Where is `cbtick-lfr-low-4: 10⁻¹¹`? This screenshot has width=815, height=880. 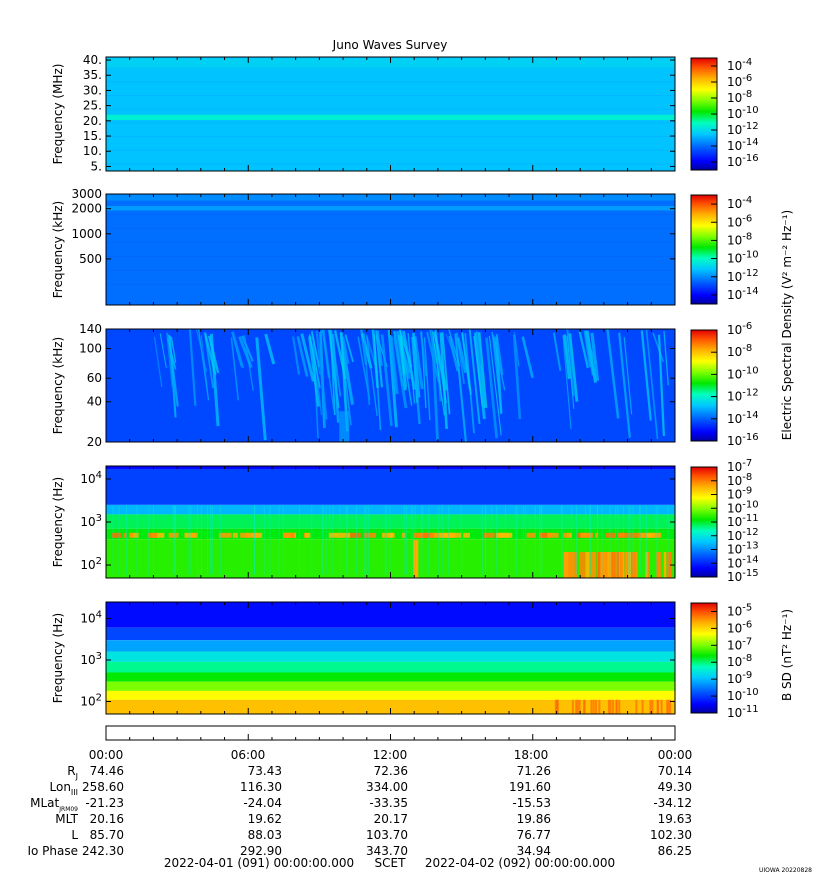 cbtick-lfr-low-4: 10⁻¹¹ is located at coordinates (743, 521).